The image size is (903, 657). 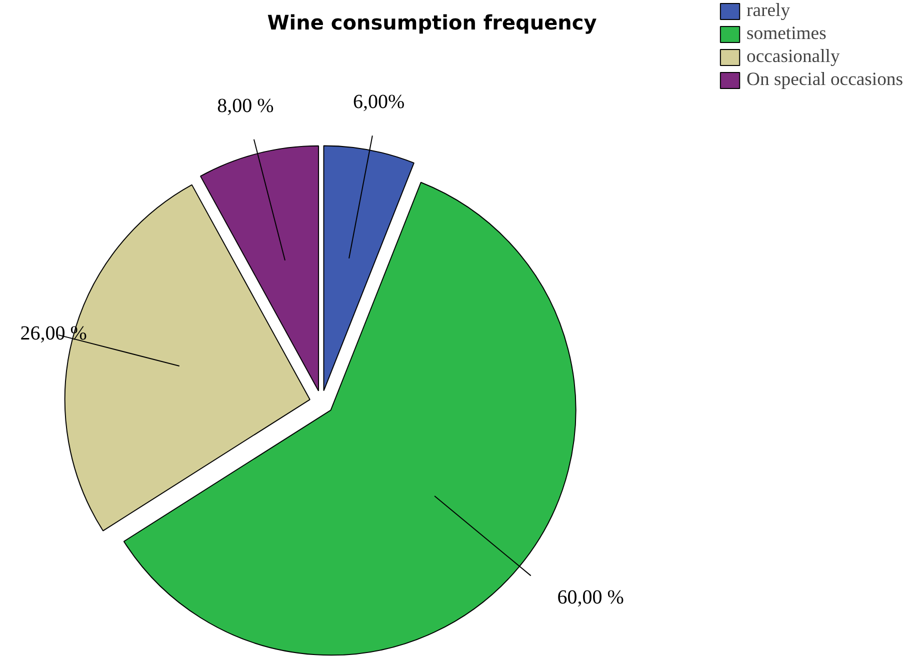 What do you see at coordinates (432, 22) in the screenshot?
I see `chart-title: Wine consumption frequency` at bounding box center [432, 22].